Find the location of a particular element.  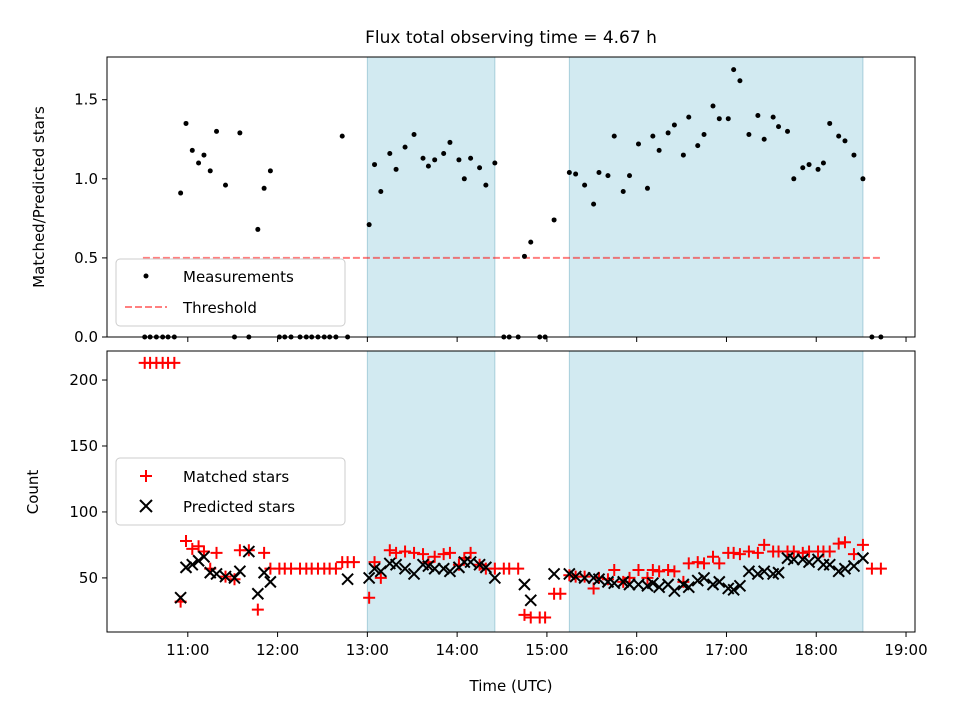

legend-predicted-label: Predicted stars is located at coordinates (239, 507).